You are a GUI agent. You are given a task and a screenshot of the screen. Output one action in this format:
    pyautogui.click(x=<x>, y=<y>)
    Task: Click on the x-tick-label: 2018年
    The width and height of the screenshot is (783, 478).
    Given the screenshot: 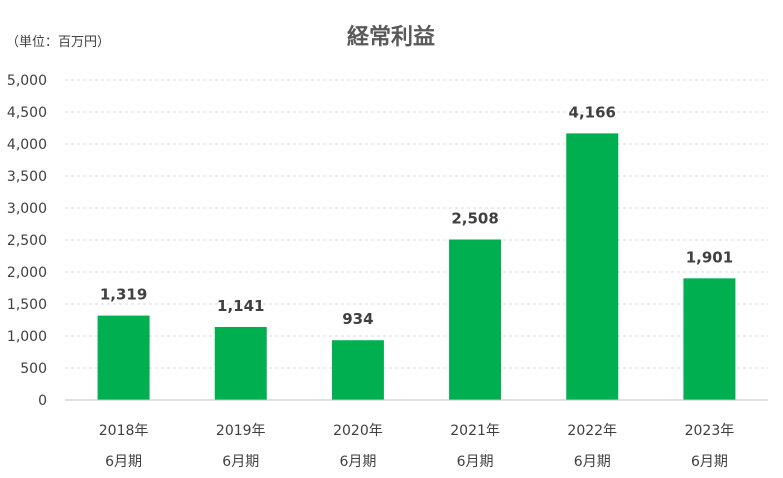 What is the action you would take?
    pyautogui.click(x=124, y=431)
    